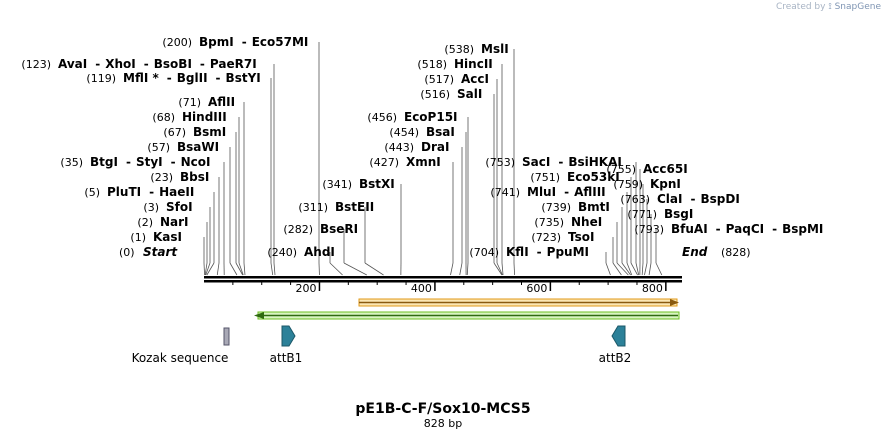 The height and width of the screenshot is (439, 887). I want to click on enzyme-name: MflI *, so click(141, 78).